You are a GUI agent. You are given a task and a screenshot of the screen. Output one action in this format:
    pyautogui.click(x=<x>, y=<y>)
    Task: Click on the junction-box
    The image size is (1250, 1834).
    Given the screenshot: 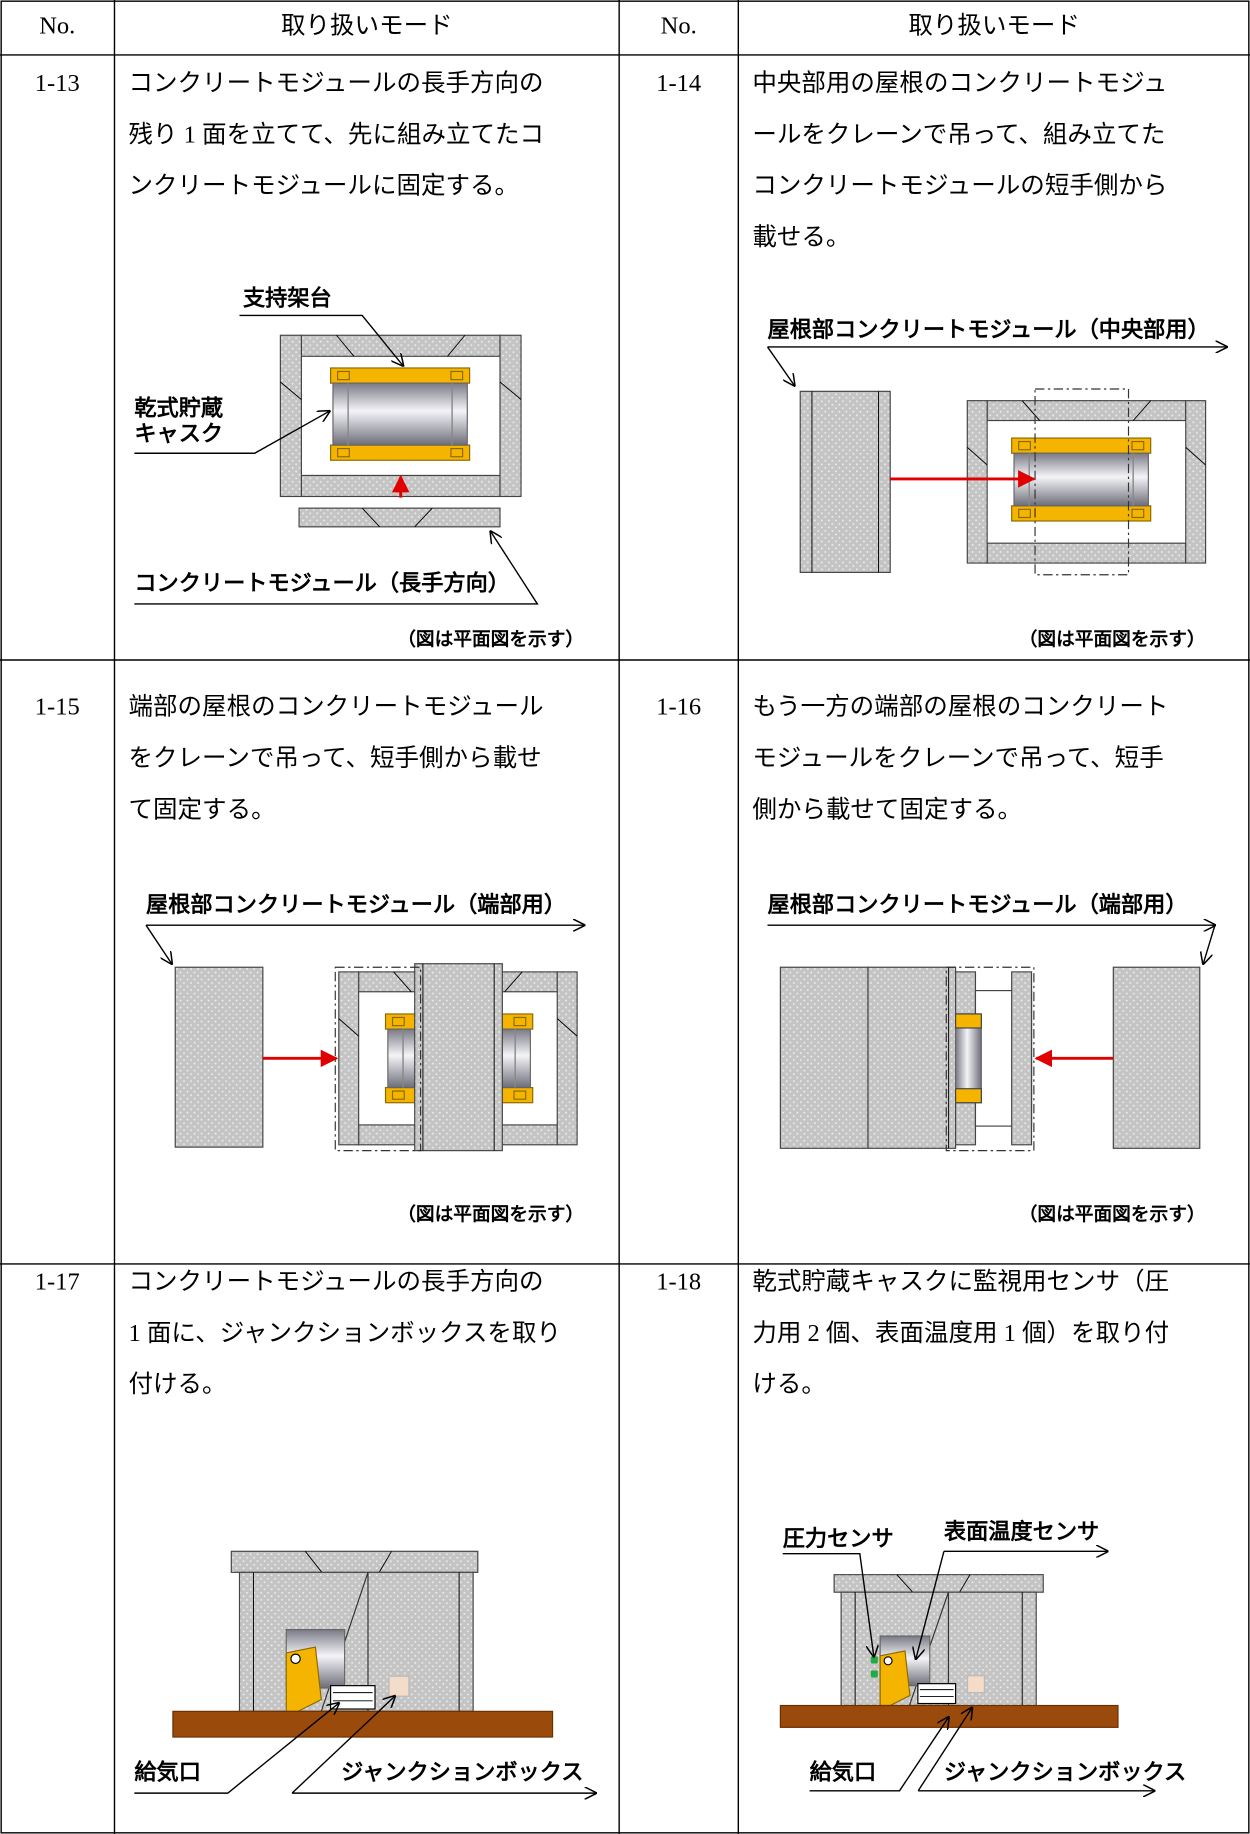 What is the action you would take?
    pyautogui.click(x=399, y=1686)
    